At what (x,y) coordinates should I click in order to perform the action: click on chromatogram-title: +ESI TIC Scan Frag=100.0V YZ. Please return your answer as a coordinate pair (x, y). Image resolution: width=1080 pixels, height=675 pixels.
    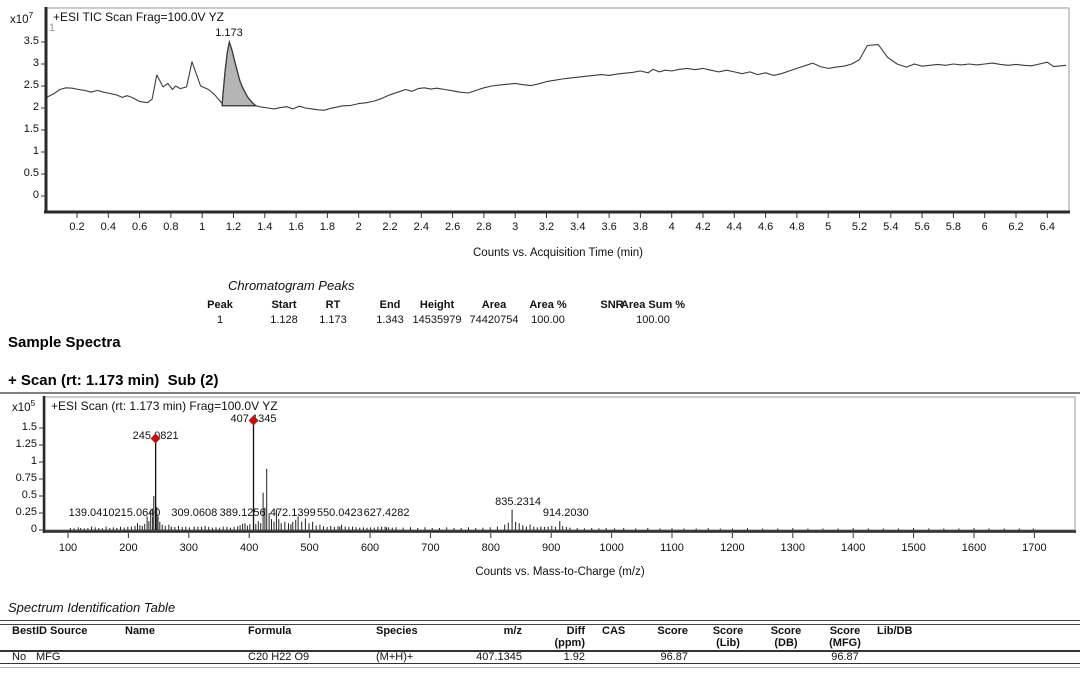
    Looking at the image, I should click on (138, 17).